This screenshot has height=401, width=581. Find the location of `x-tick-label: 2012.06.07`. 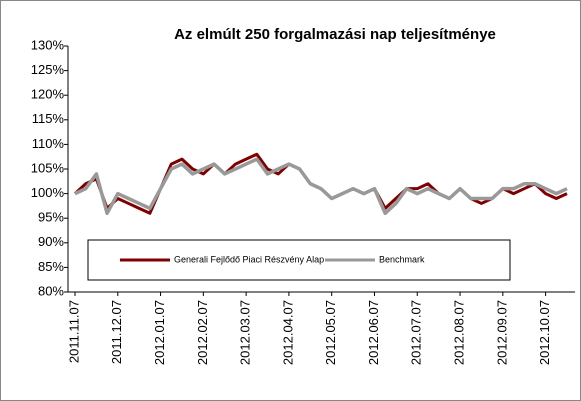

x-tick-label: 2012.06.07 is located at coordinates (373, 332).